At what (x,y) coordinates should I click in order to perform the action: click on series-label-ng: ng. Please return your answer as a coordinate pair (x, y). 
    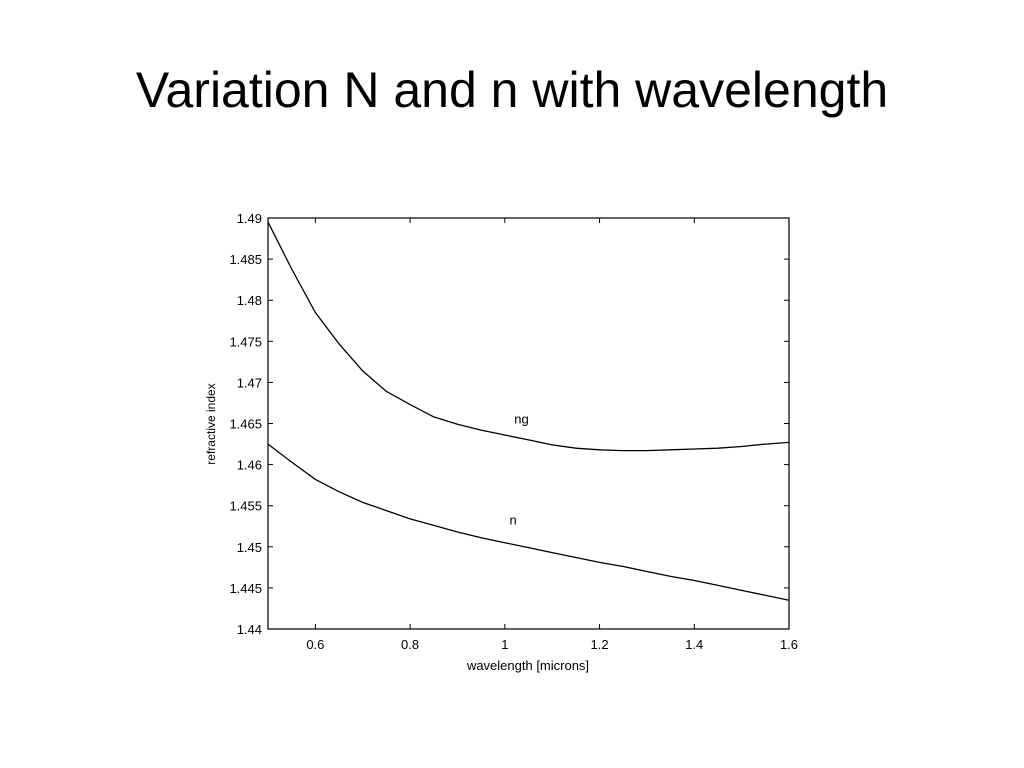
    Looking at the image, I should click on (521, 419).